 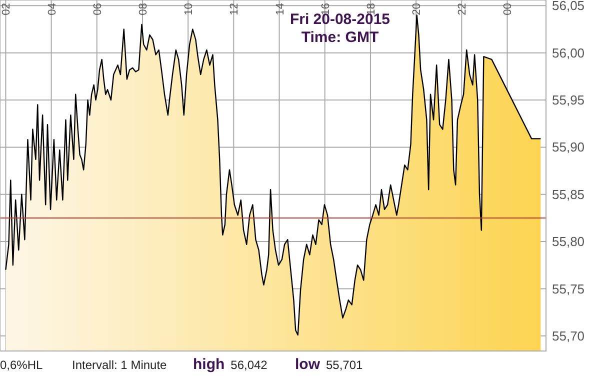 What do you see at coordinates (568, 242) in the screenshot?
I see `y-tick-label: 55,80` at bounding box center [568, 242].